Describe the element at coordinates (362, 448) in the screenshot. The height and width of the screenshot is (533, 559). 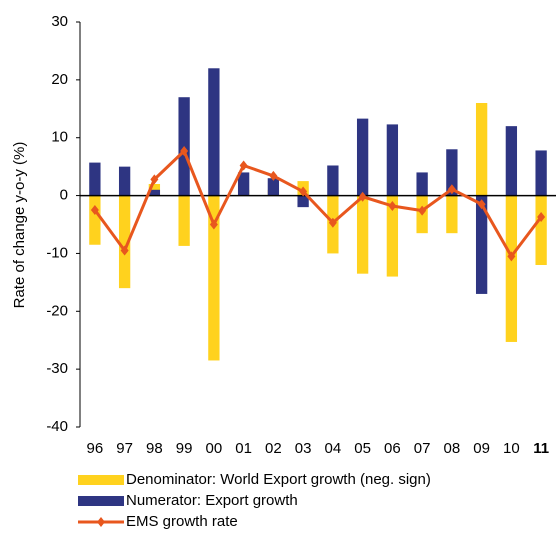
I see `x-tick-label: 05` at that location.